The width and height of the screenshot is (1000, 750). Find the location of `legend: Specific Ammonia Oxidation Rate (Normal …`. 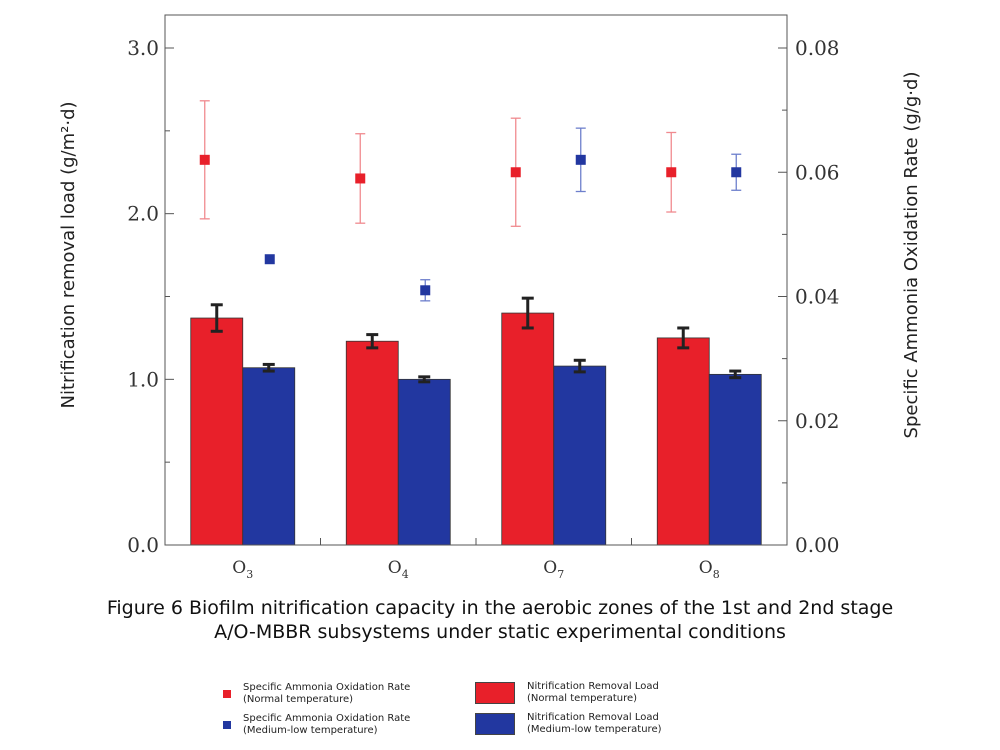

legend: Specific Ammonia Oxidation Rate (Normal … is located at coordinates (495, 713).